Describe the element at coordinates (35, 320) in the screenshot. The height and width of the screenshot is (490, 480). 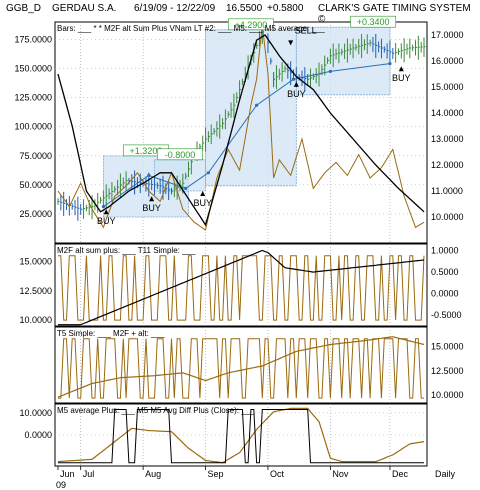
I see `osc1-left-tick: 10.0000` at that location.